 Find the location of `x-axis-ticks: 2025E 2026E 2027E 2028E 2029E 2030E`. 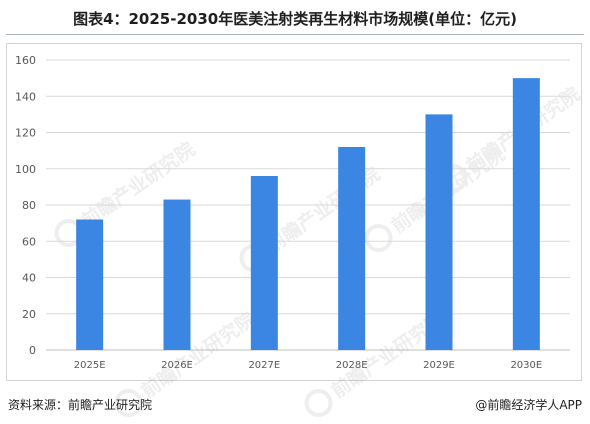

x-axis-ticks: 2025E 2026E 2027E 2028E 2029E 2030E is located at coordinates (308, 365).